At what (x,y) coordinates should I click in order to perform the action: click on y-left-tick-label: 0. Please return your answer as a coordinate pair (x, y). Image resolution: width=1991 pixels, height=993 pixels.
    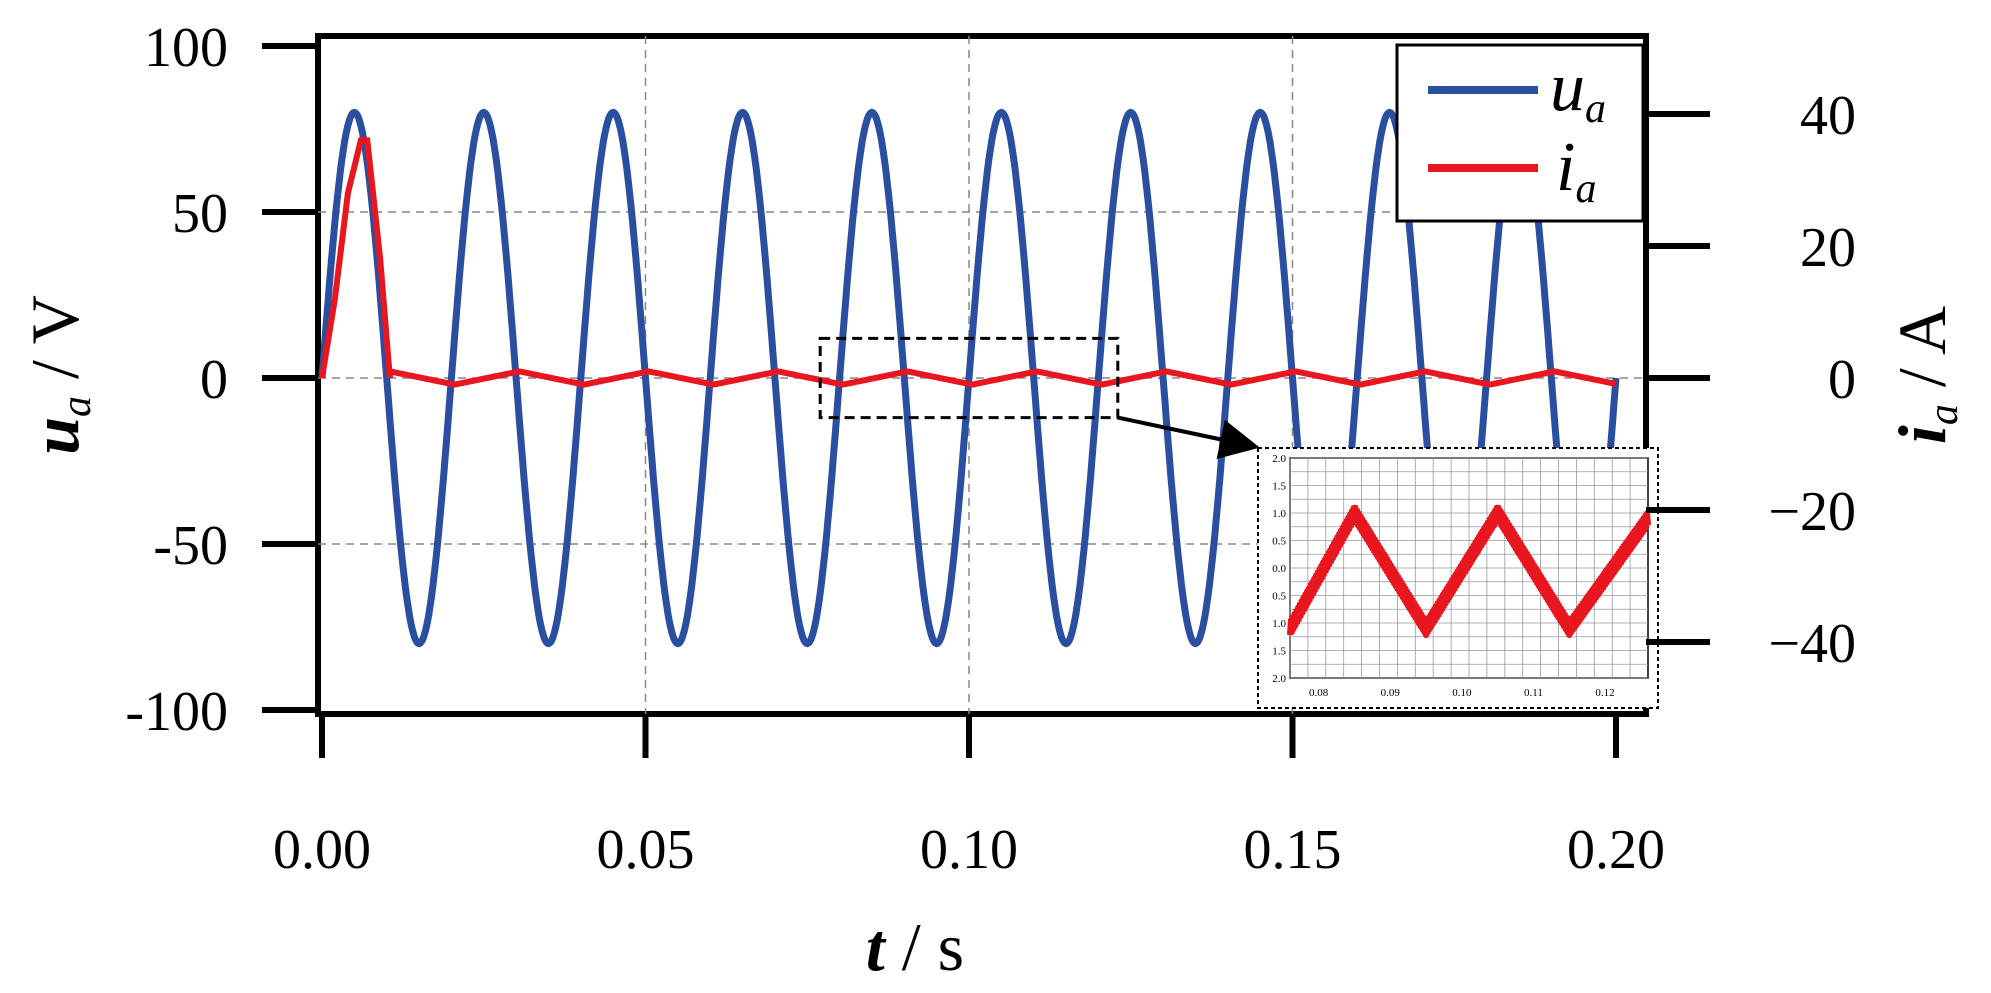
    Looking at the image, I should click on (214, 380).